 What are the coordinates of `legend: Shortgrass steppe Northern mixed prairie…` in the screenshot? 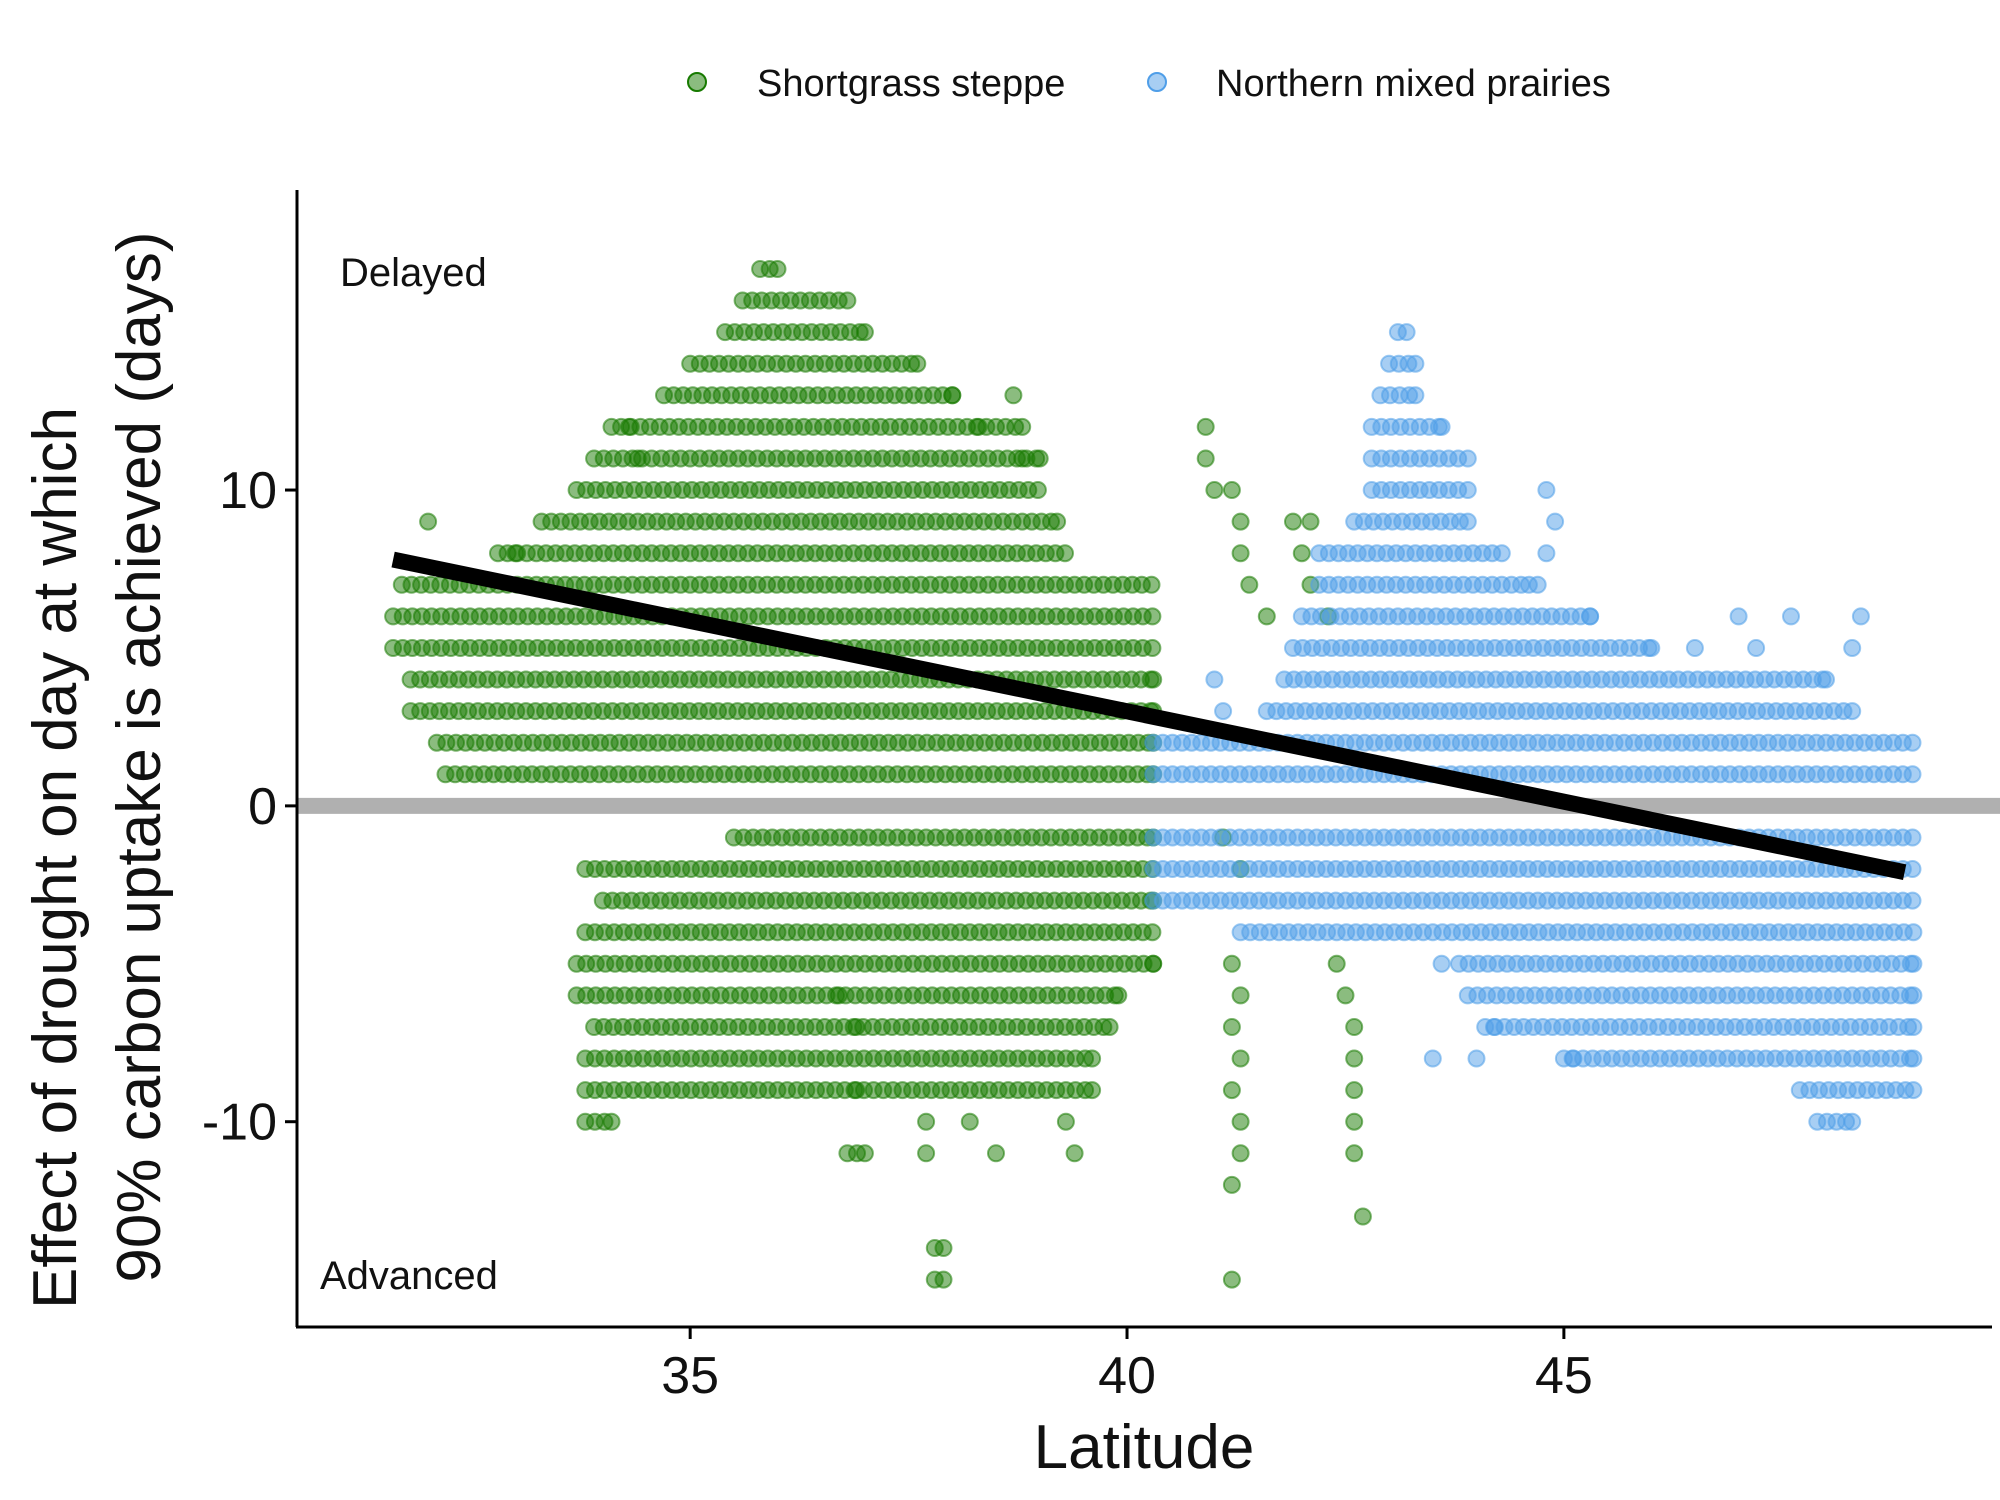 It's located at (1149, 84).